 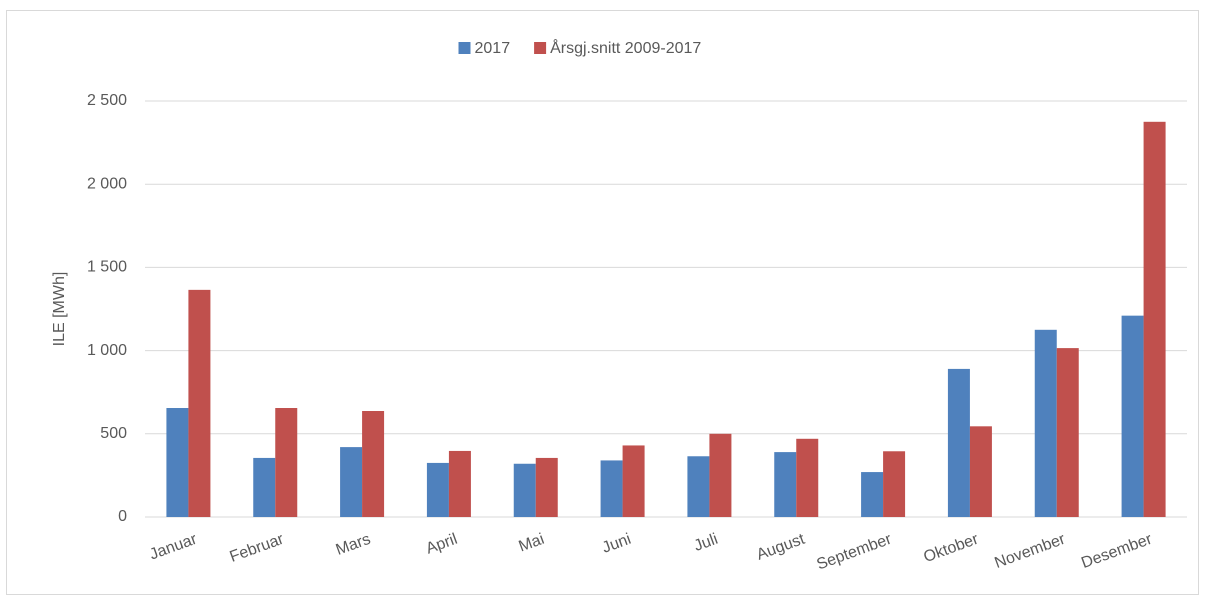 What do you see at coordinates (107, 183) in the screenshot?
I see `y-tick-label: 2 000` at bounding box center [107, 183].